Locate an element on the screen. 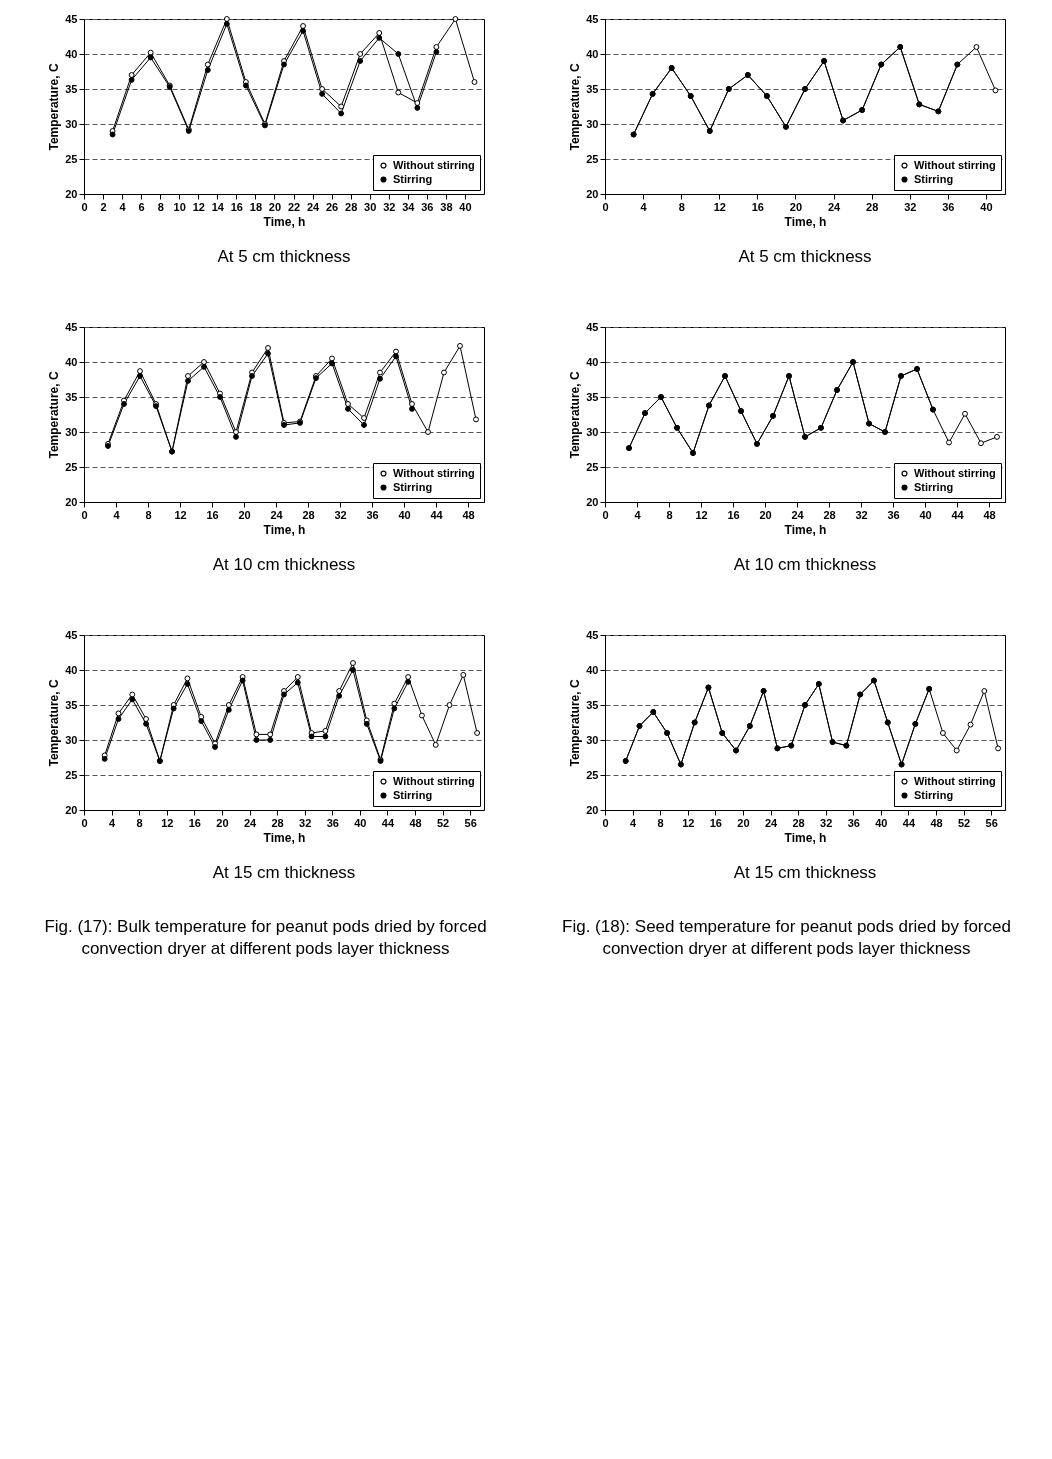 The image size is (1052, 1459). x-tick-label: 38 is located at coordinates (446, 206).